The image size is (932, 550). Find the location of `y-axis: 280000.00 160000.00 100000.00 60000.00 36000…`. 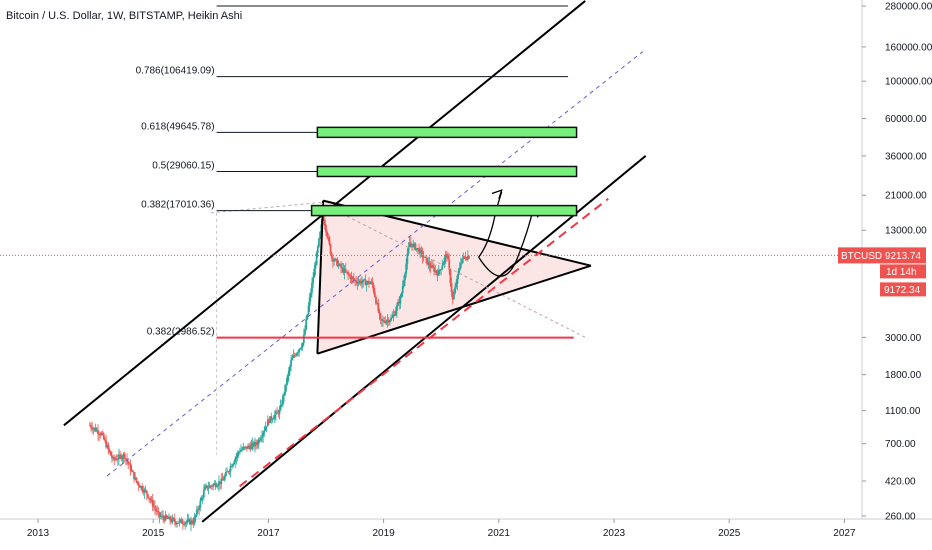

y-axis: 280000.00 160000.00 100000.00 60000.00 36000… is located at coordinates (897, 262).